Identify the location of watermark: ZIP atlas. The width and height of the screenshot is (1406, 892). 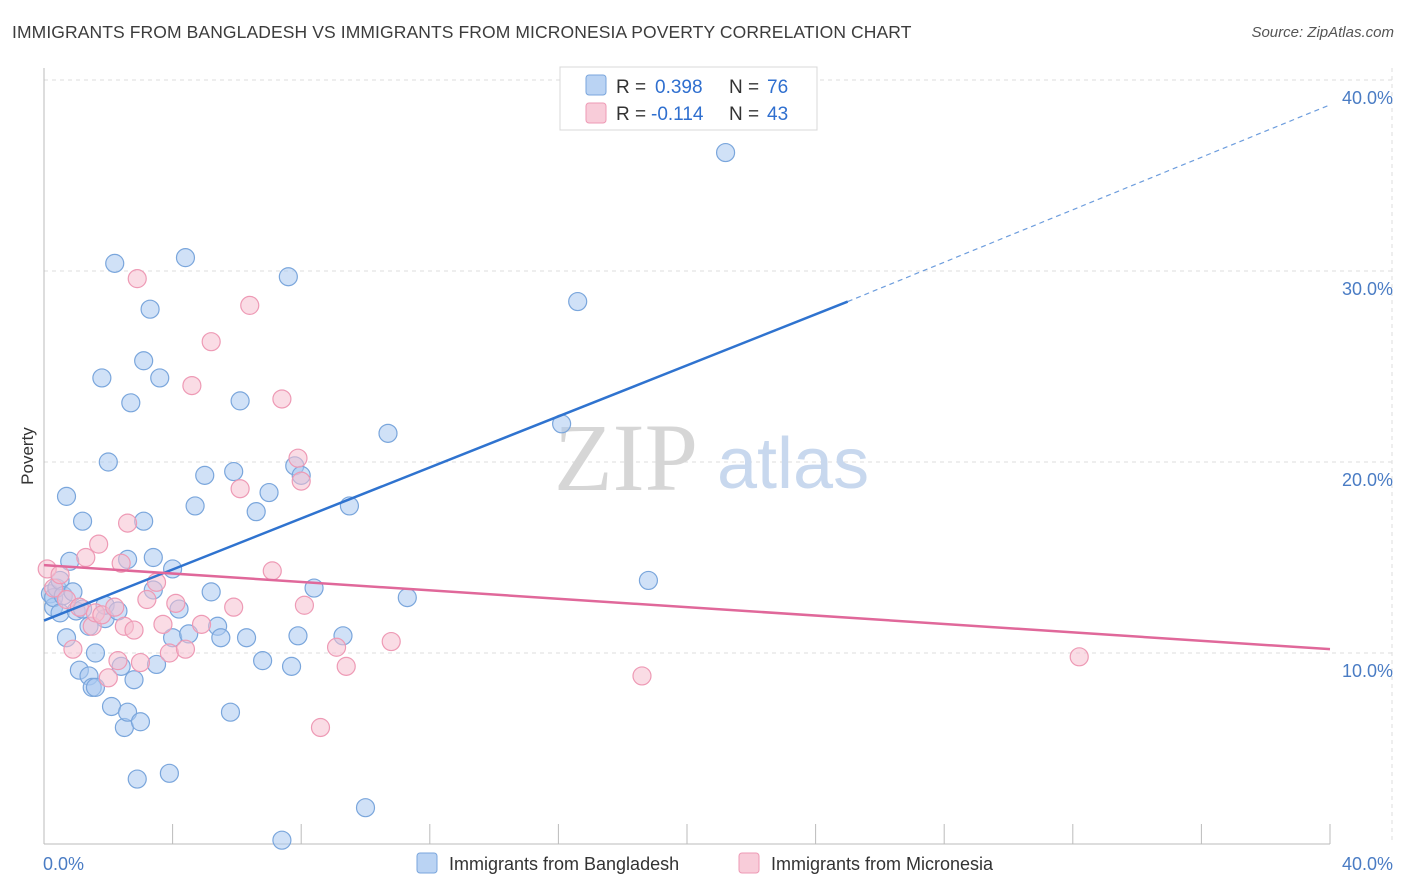
(711, 457).